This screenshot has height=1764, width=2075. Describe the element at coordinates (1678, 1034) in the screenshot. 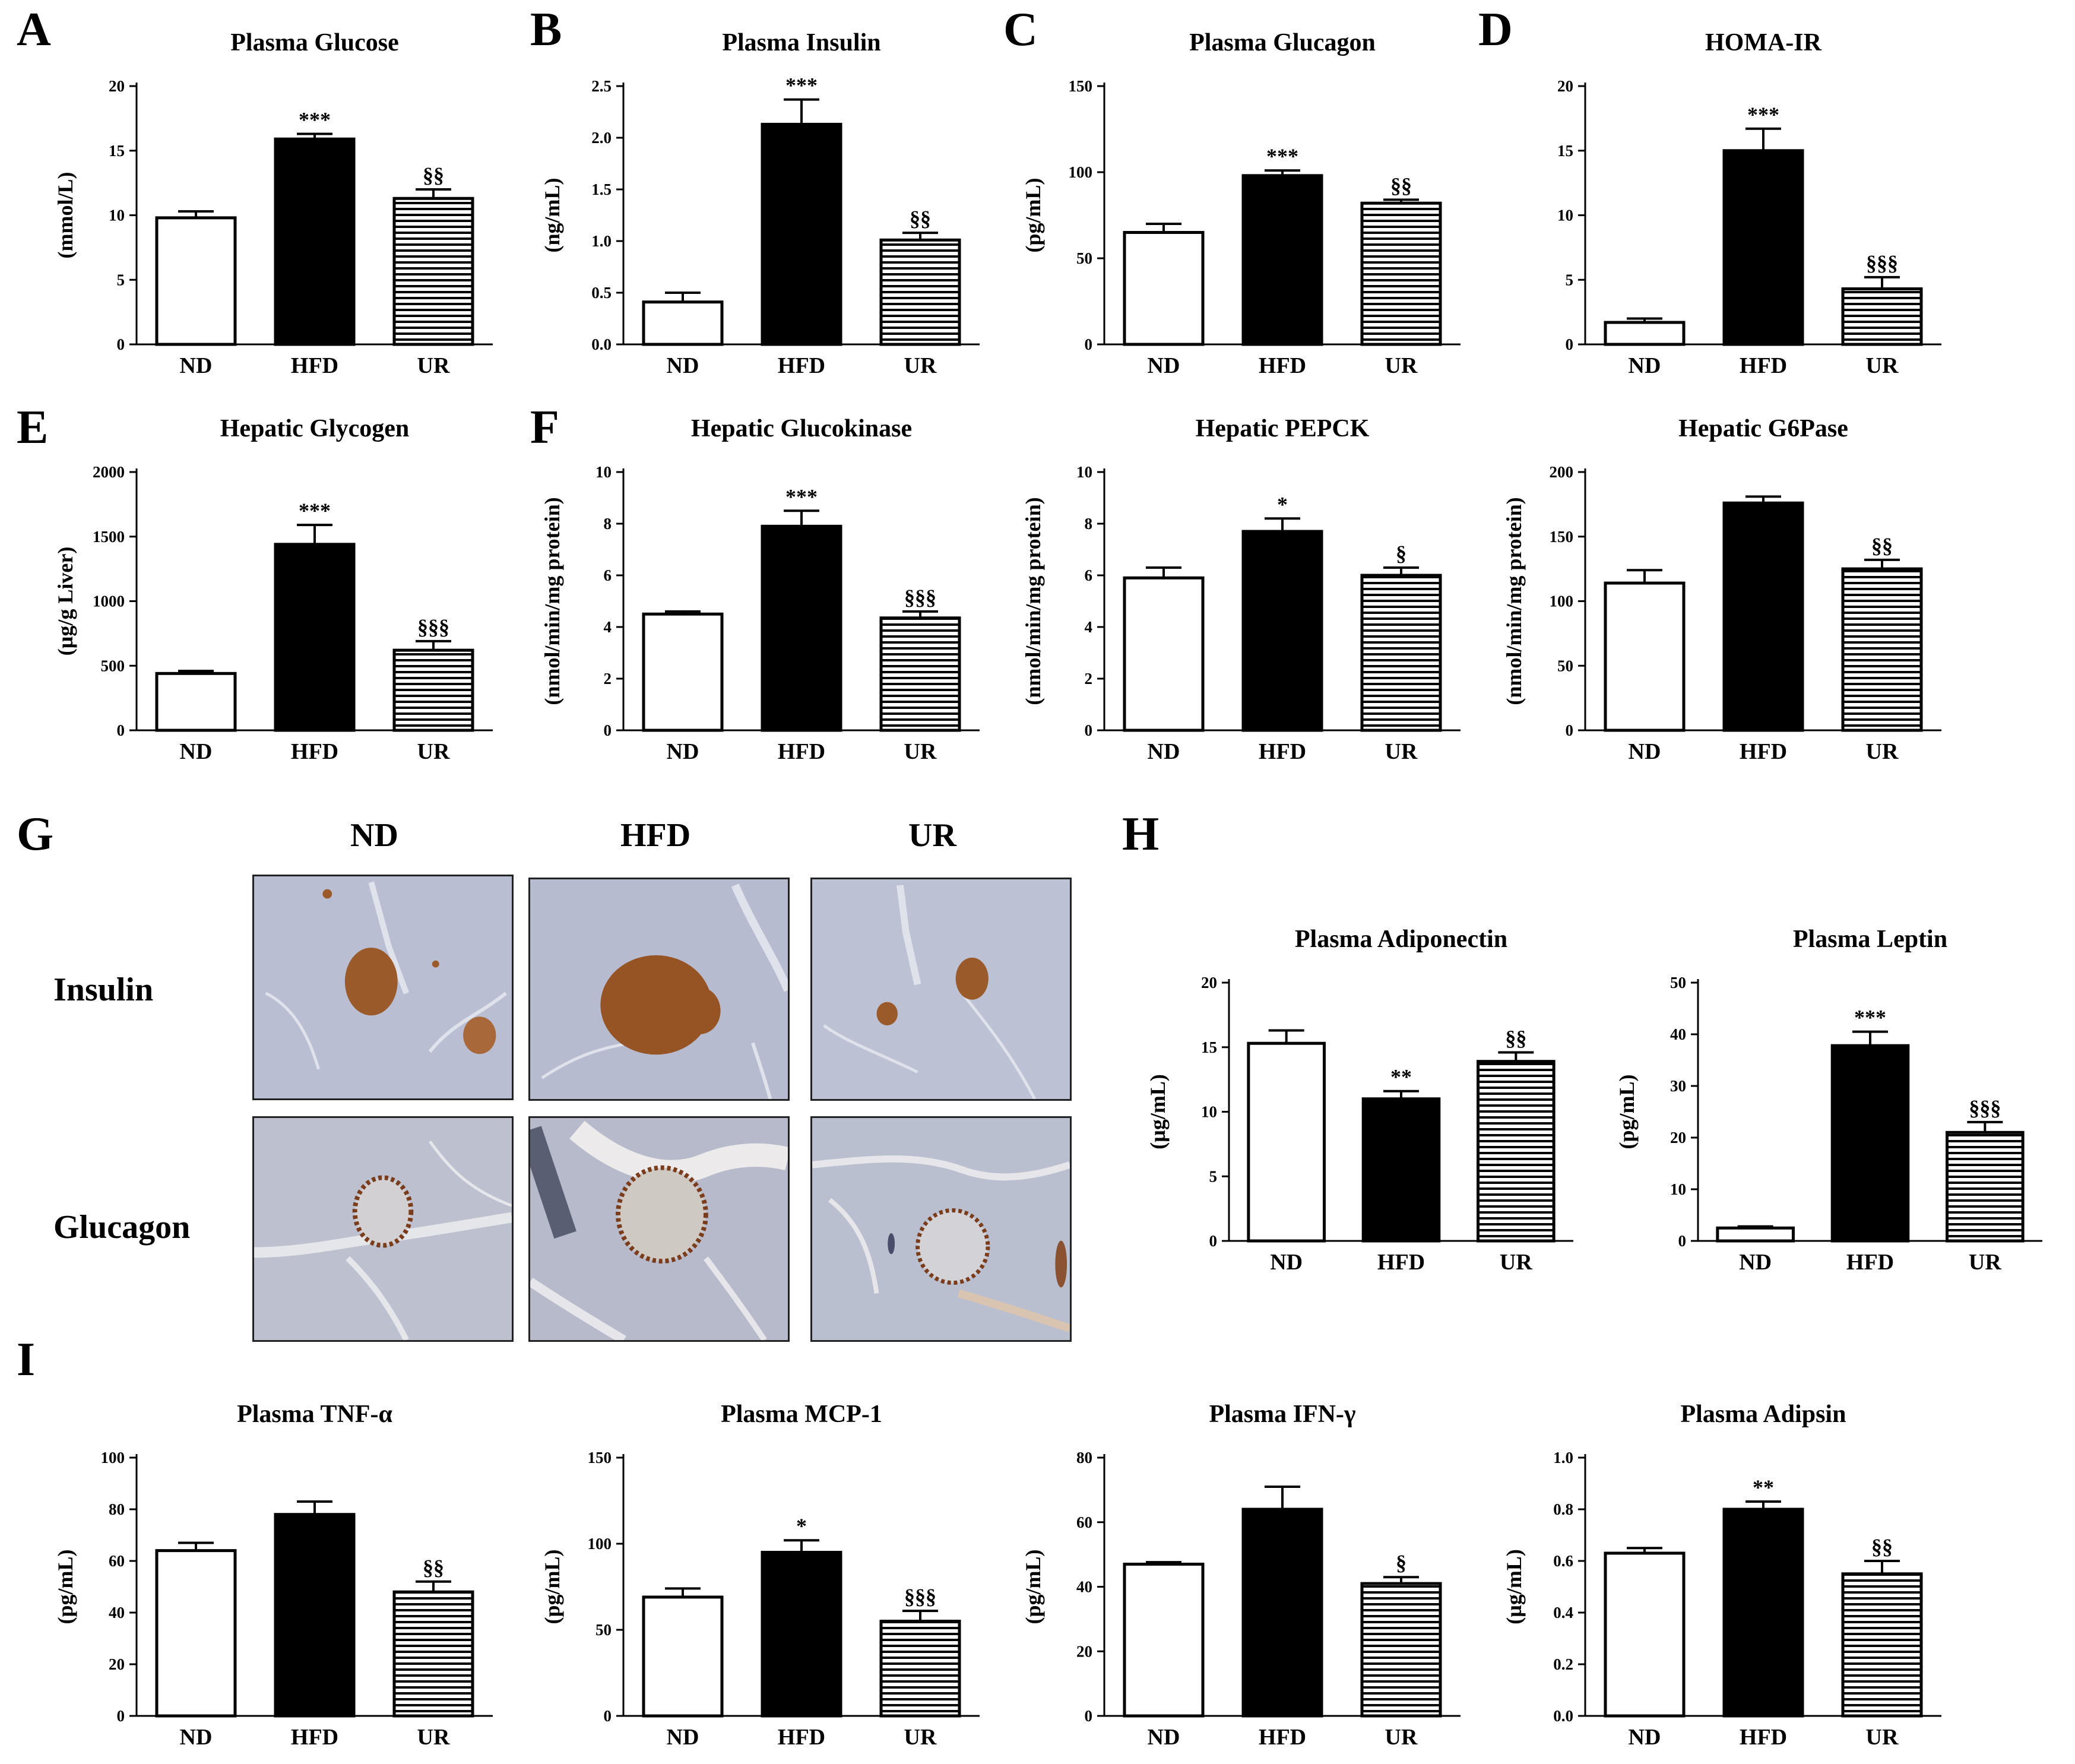

I see `leptin-ytick-label: 40` at that location.